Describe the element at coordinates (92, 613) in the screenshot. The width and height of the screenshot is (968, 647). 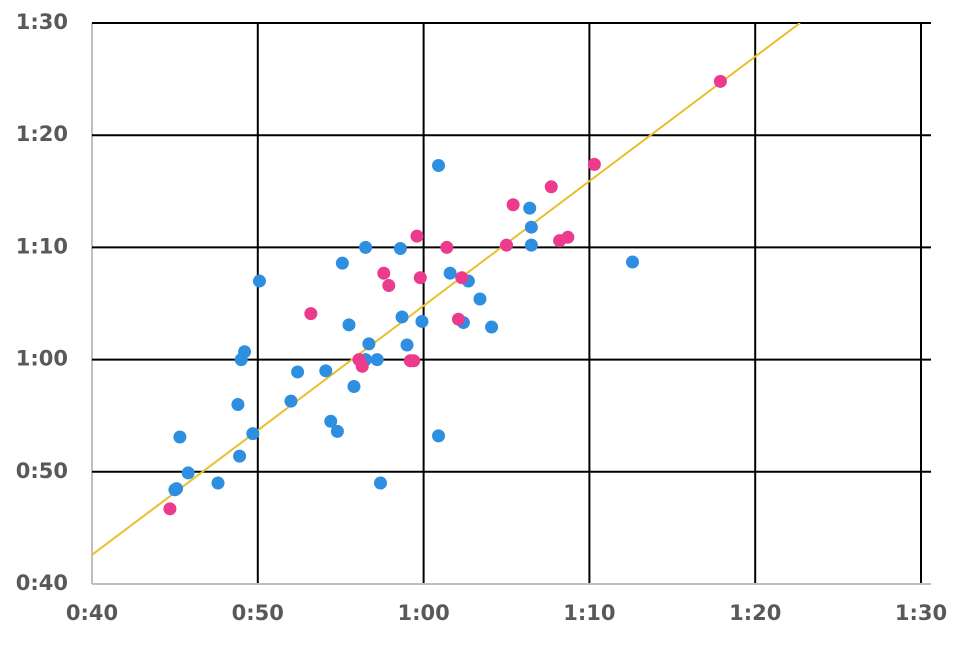
I see `x-tick-label: 0:40` at that location.